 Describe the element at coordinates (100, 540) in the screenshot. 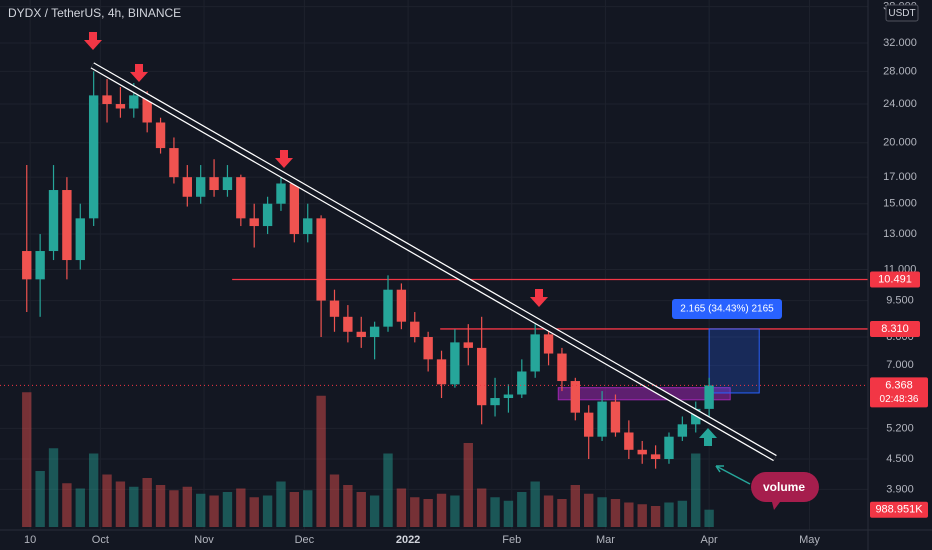

I see `x-tick-label: Oct` at that location.